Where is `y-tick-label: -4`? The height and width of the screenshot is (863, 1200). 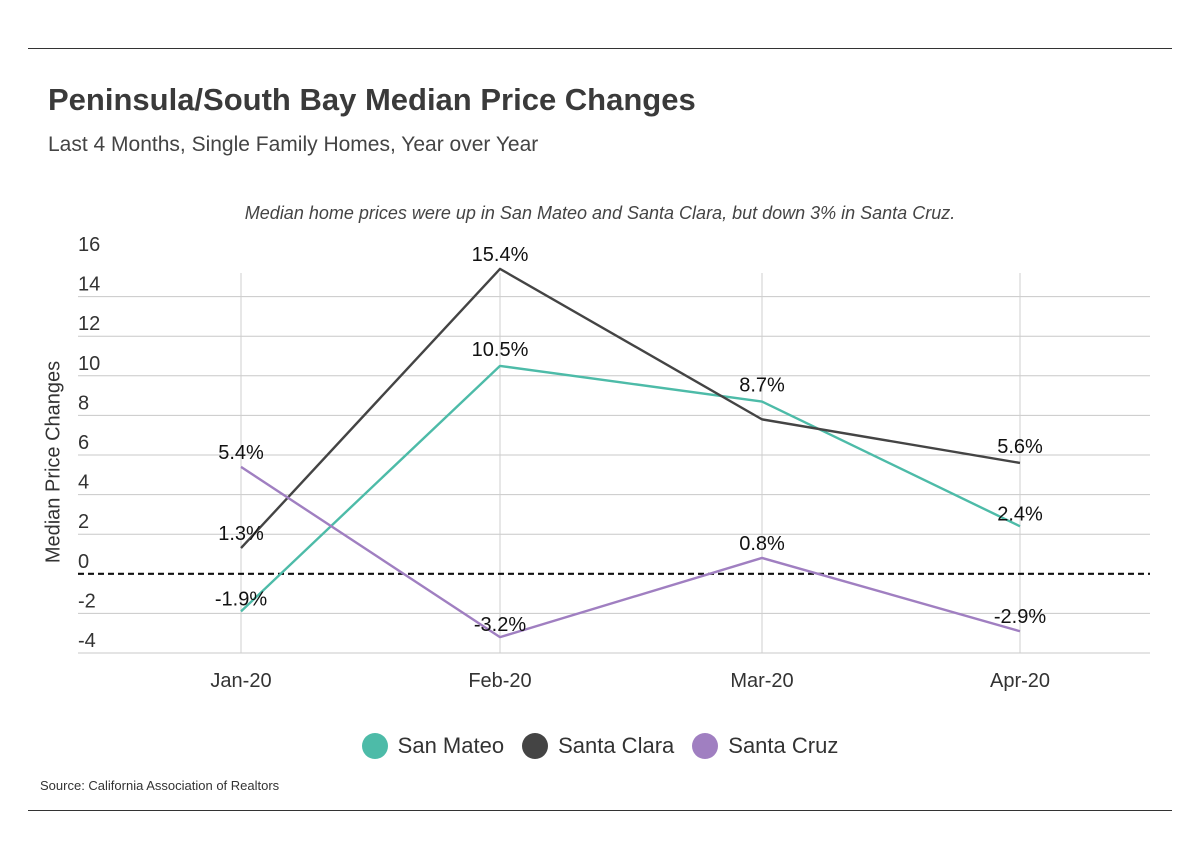 y-tick-label: -4 is located at coordinates (87, 641).